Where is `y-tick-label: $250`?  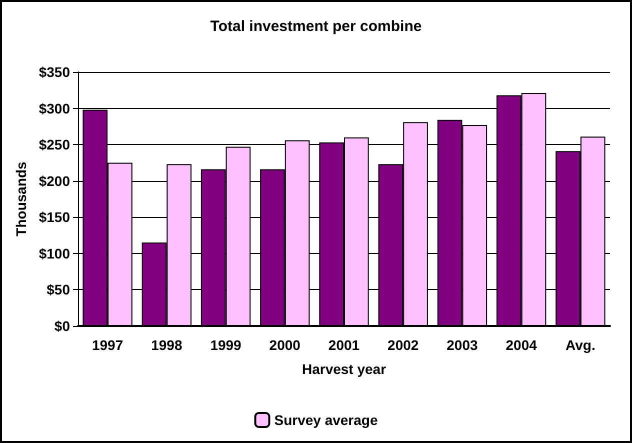
y-tick-label: $250 is located at coordinates (54, 144).